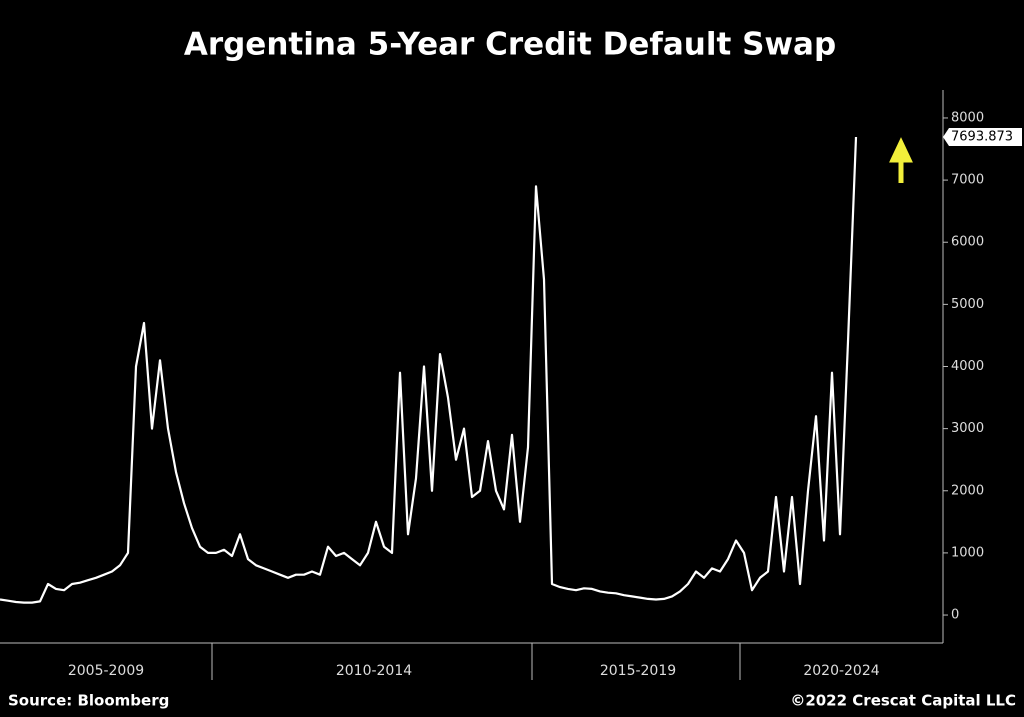  I want to click on y-tick-label: 6000, so click(967, 242).